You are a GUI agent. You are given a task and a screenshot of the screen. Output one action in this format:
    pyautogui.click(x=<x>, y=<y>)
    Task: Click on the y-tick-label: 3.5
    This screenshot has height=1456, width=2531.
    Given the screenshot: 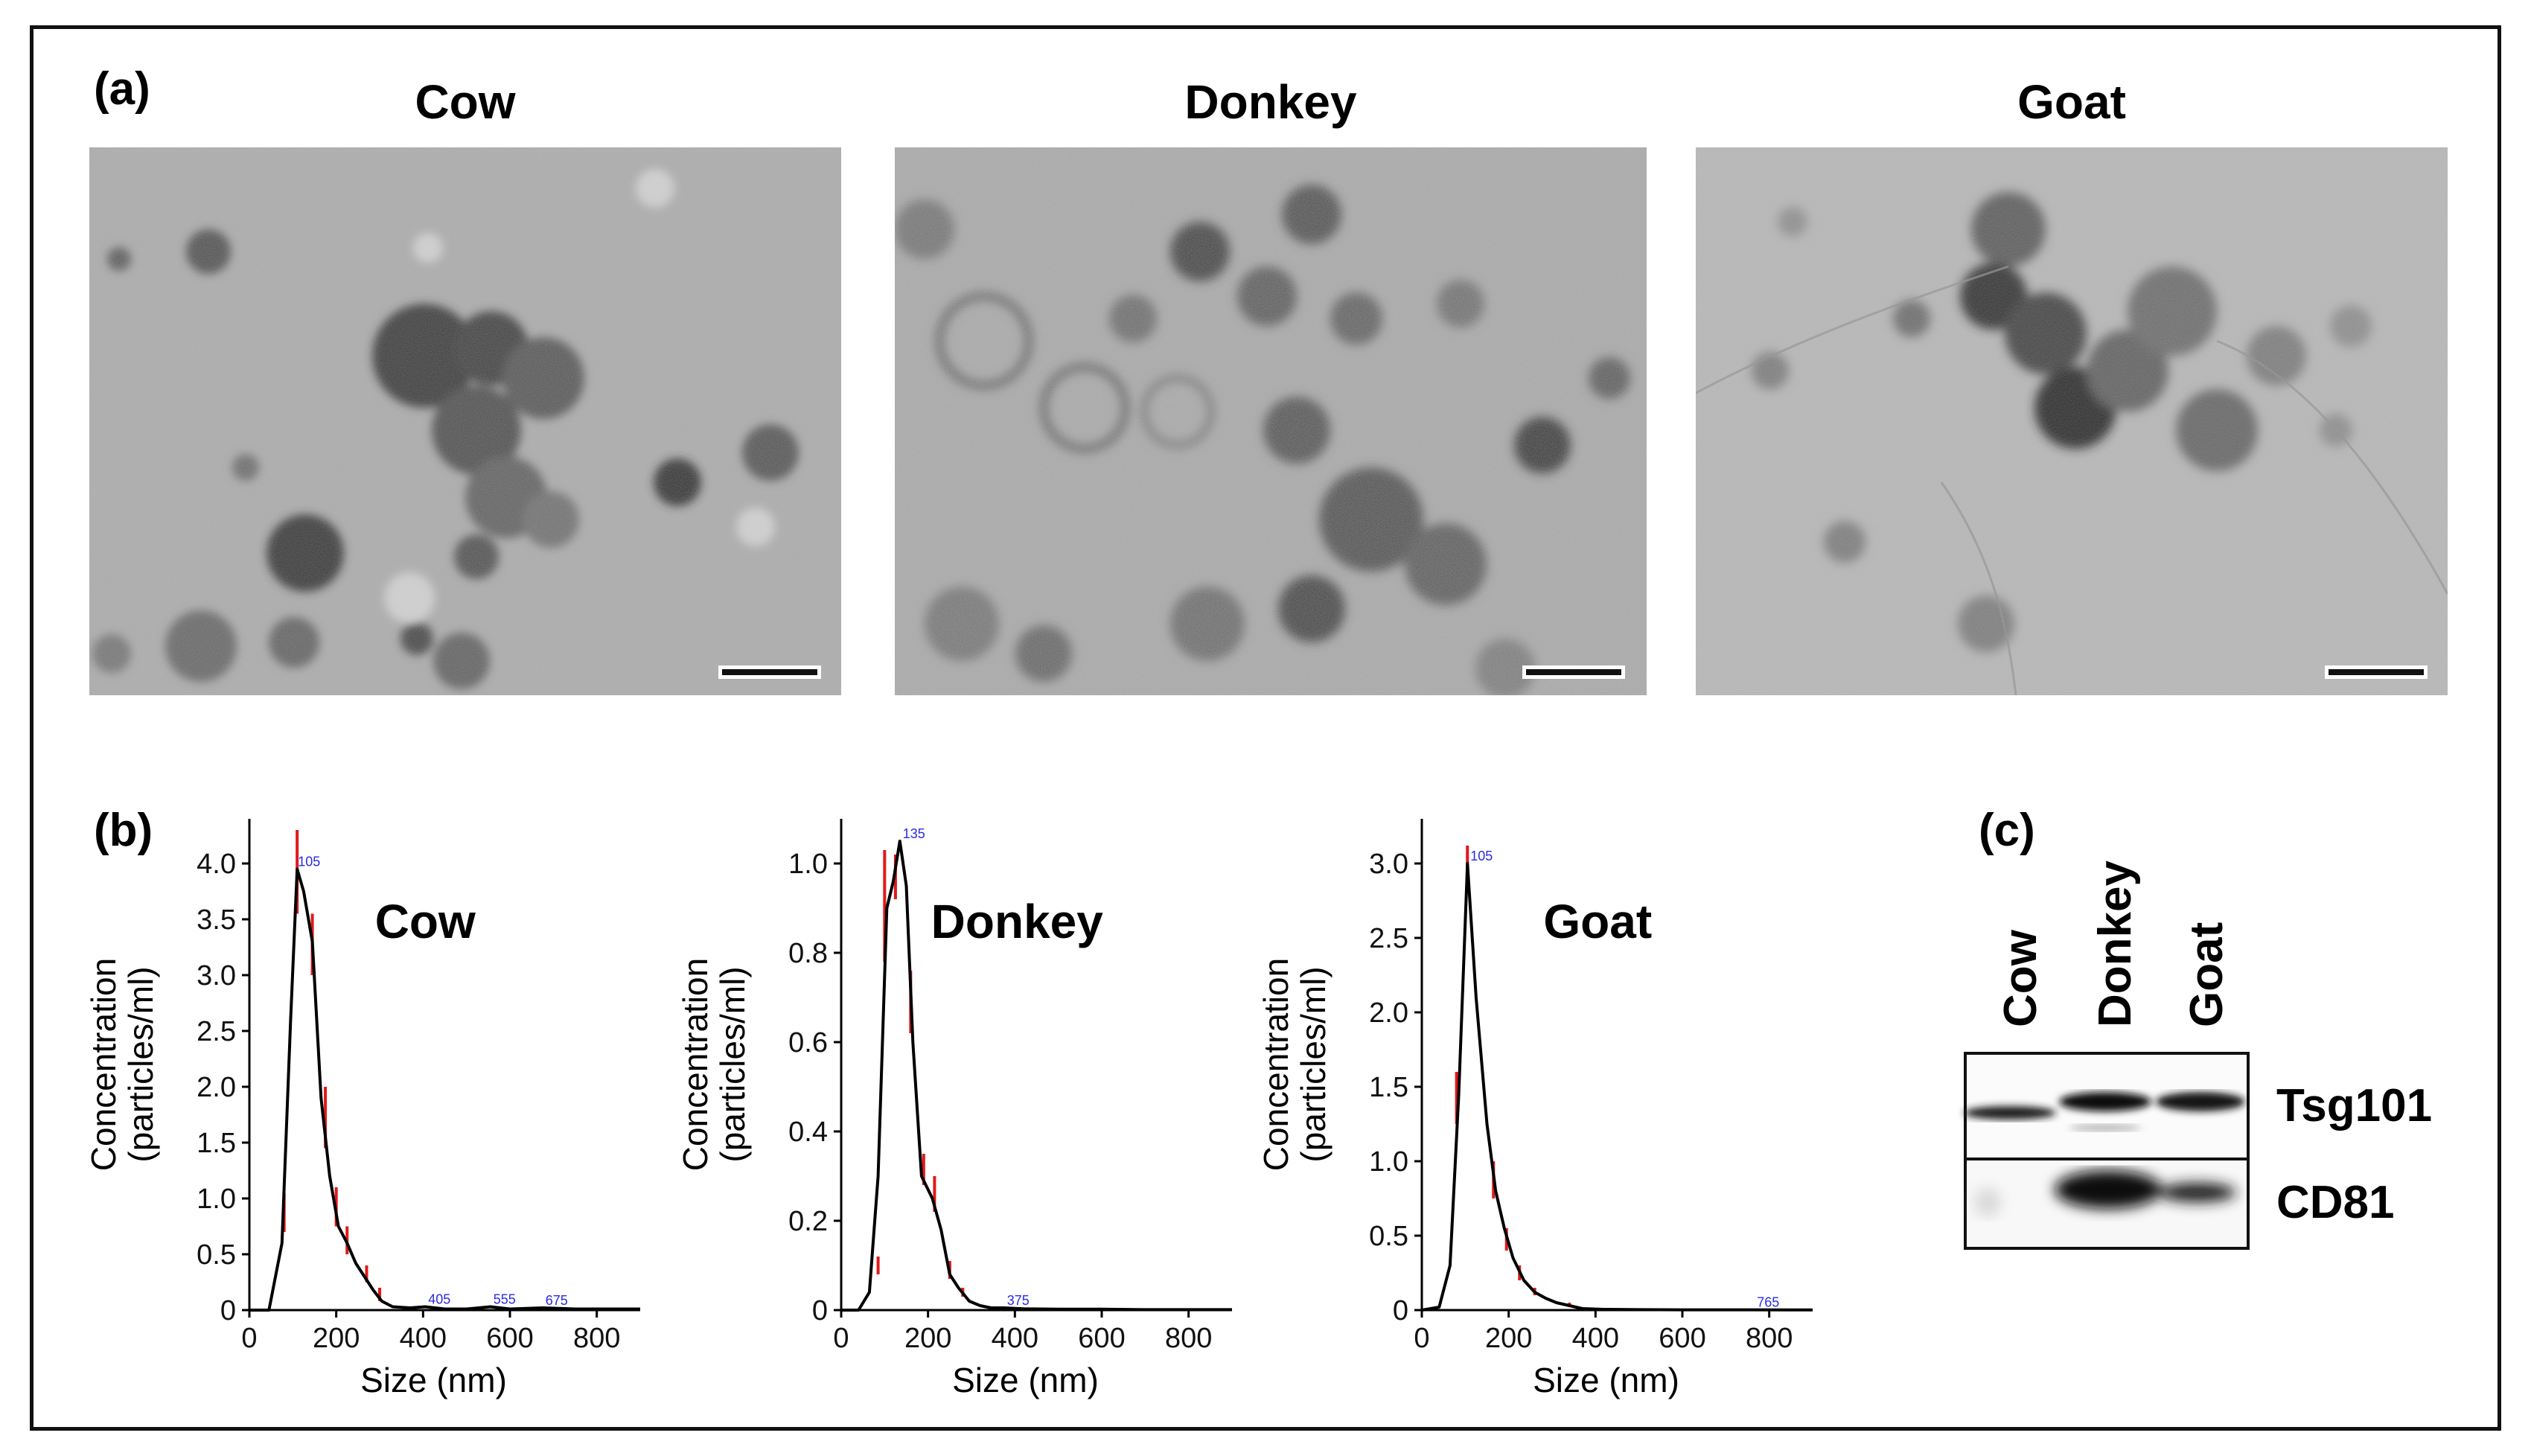 What is the action you would take?
    pyautogui.click(x=216, y=920)
    